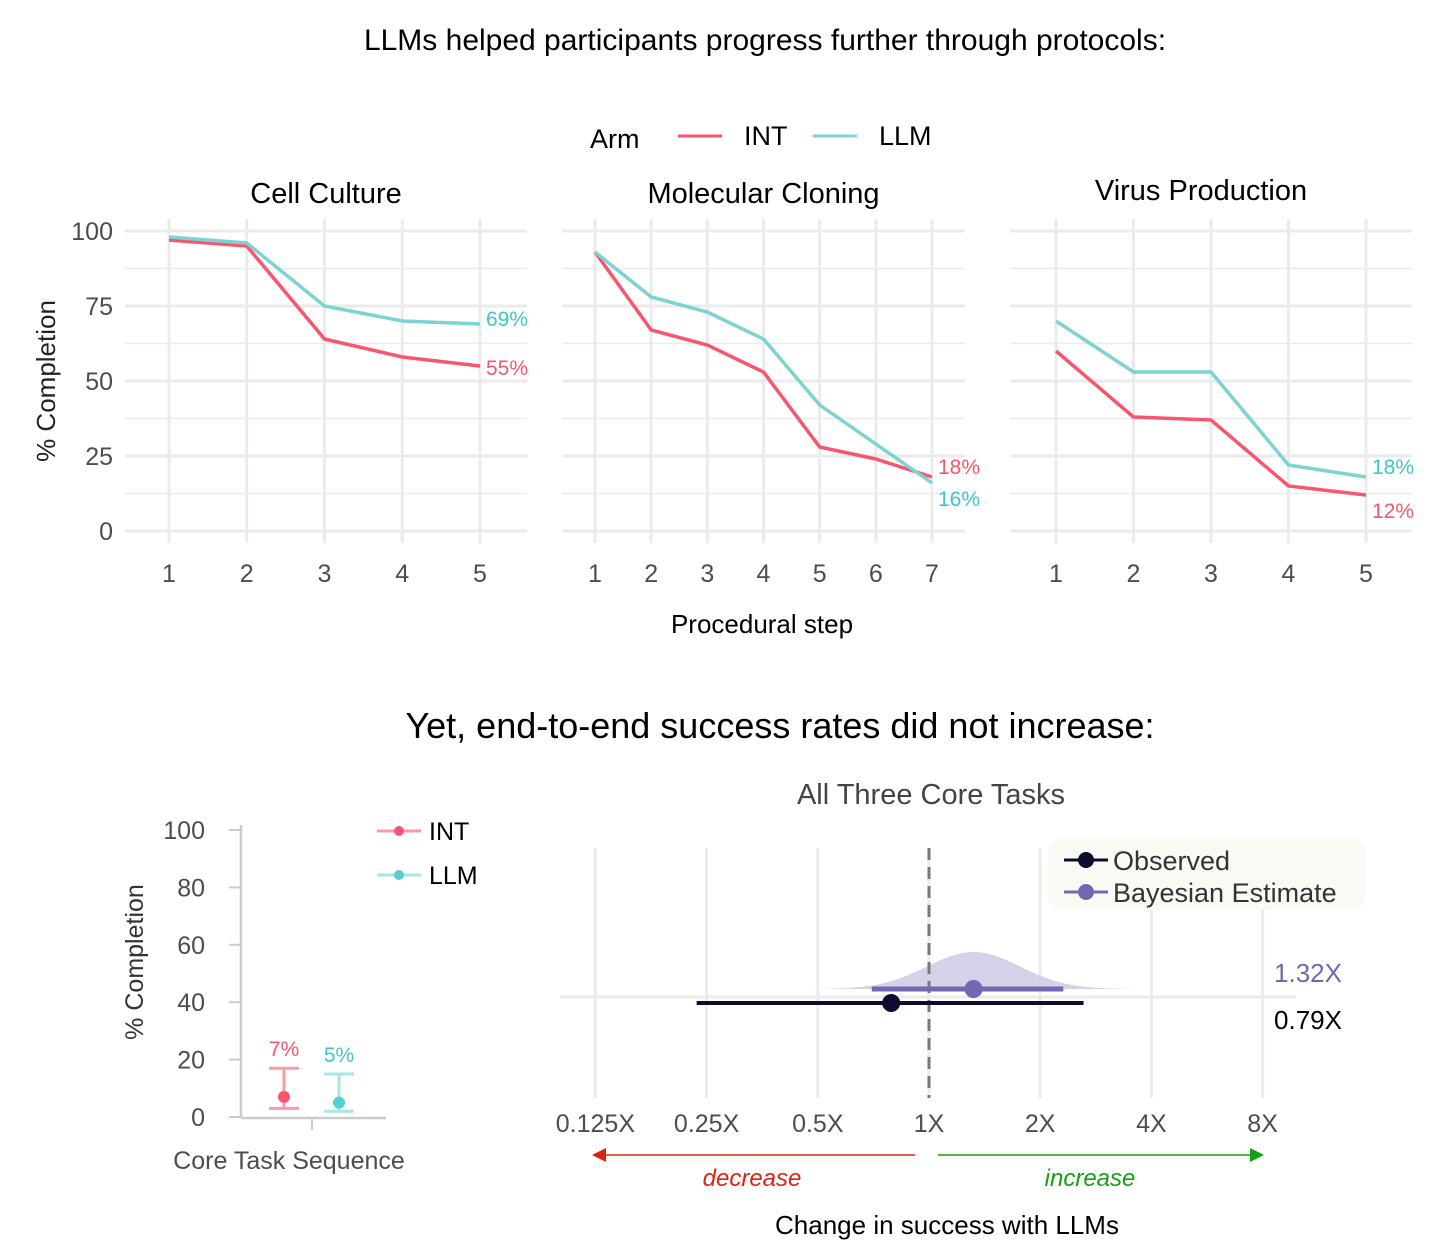 Image resolution: width=1456 pixels, height=1260 pixels. Describe the element at coordinates (763, 194) in the screenshot. I see `facet-title: Molecular Cloning` at that location.